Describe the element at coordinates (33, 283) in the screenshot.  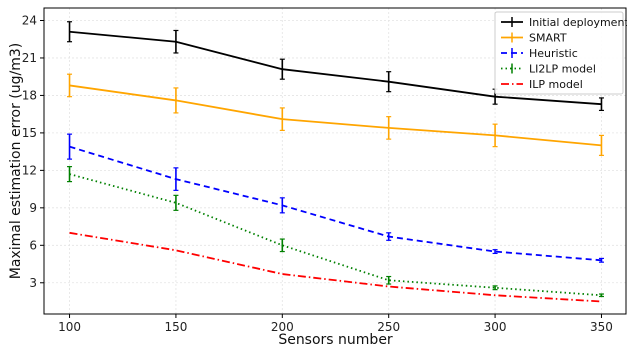
I see `y-tick-label: 3` at that location.